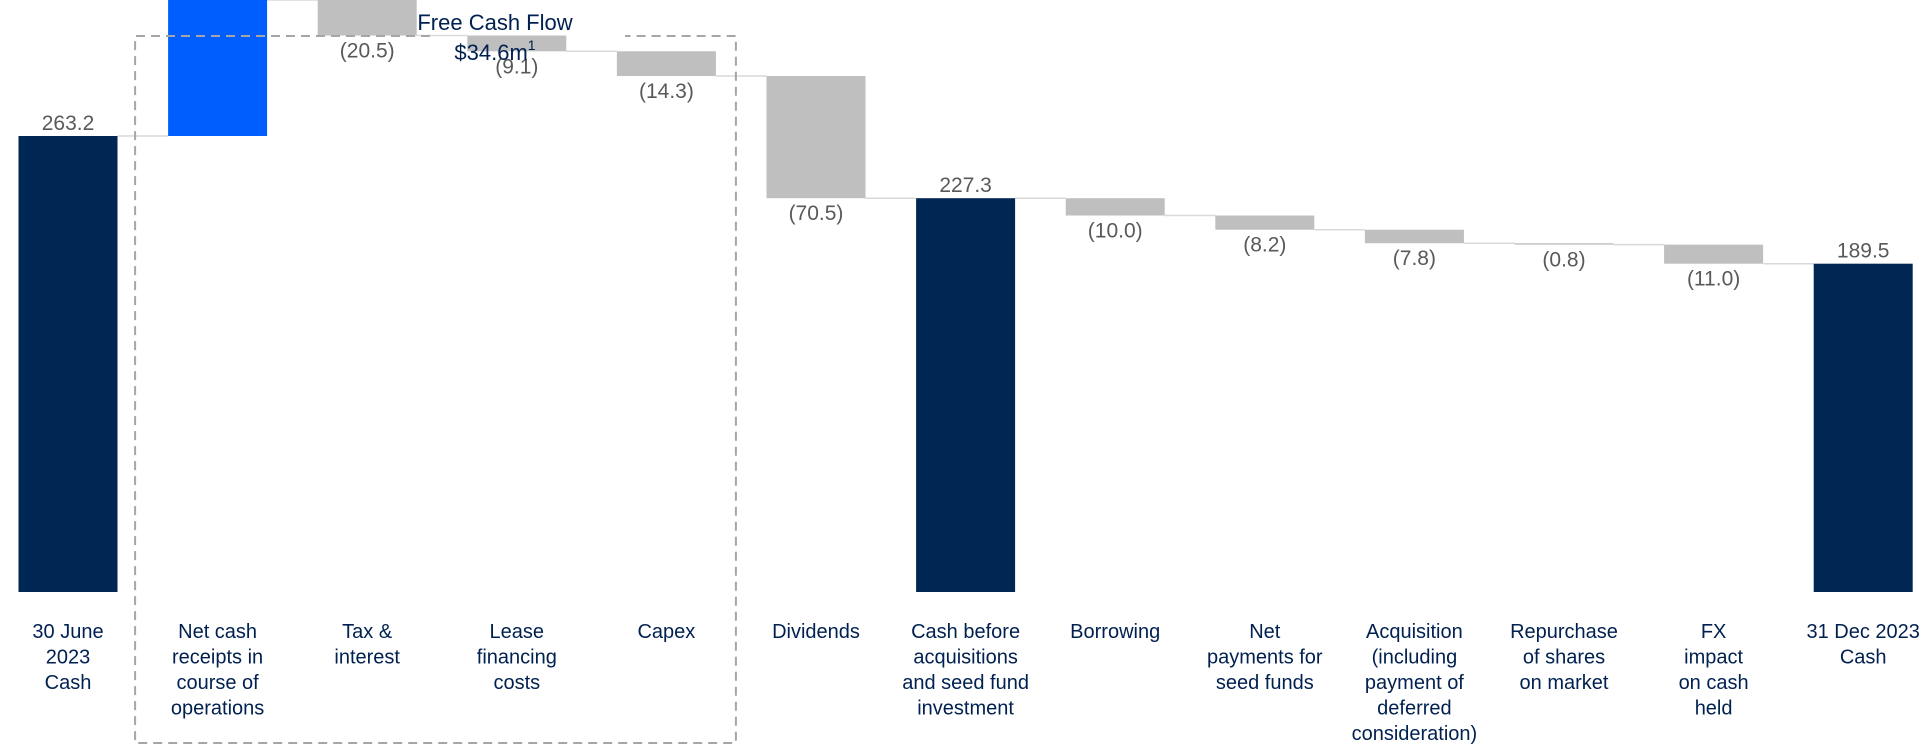 This screenshot has width=1921, height=744. I want to click on category-label-11-line-1: impact, so click(1713, 658).